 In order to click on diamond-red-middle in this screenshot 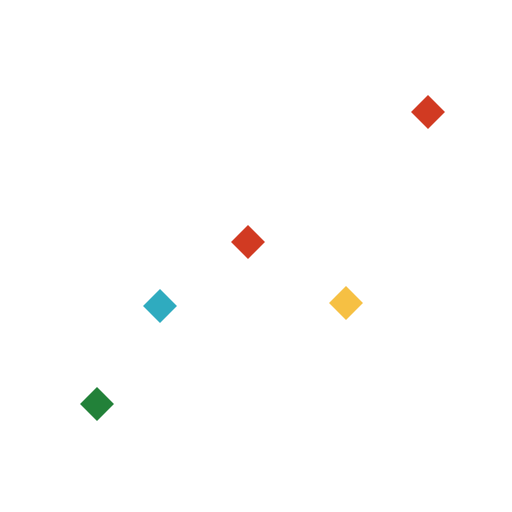, I will do `click(248, 242)`.